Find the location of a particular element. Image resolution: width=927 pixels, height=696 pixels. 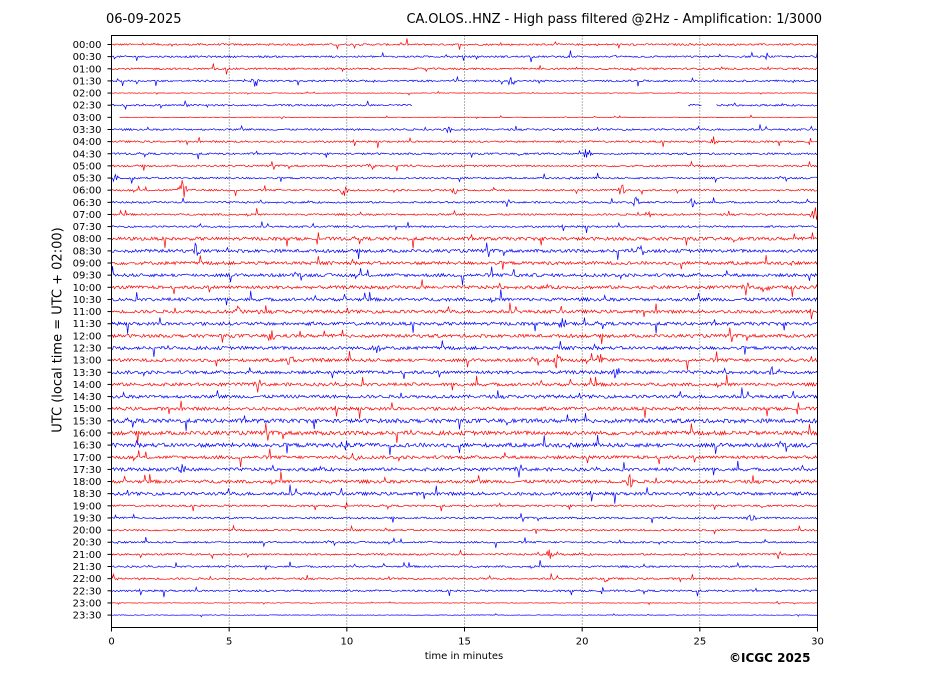

y-tick-label: 14:30 is located at coordinates (87, 397).